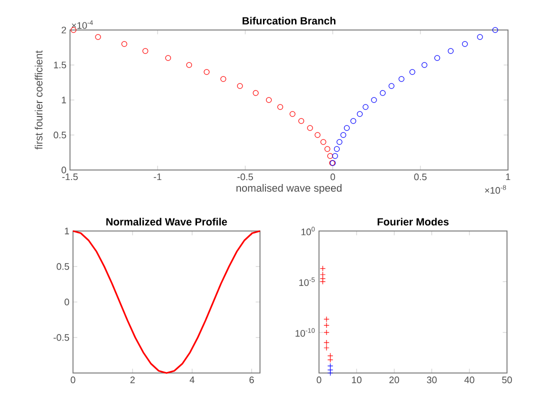  What do you see at coordinates (82, 24) in the screenshot?
I see `text: ×10$^{-4}$` at bounding box center [82, 24].